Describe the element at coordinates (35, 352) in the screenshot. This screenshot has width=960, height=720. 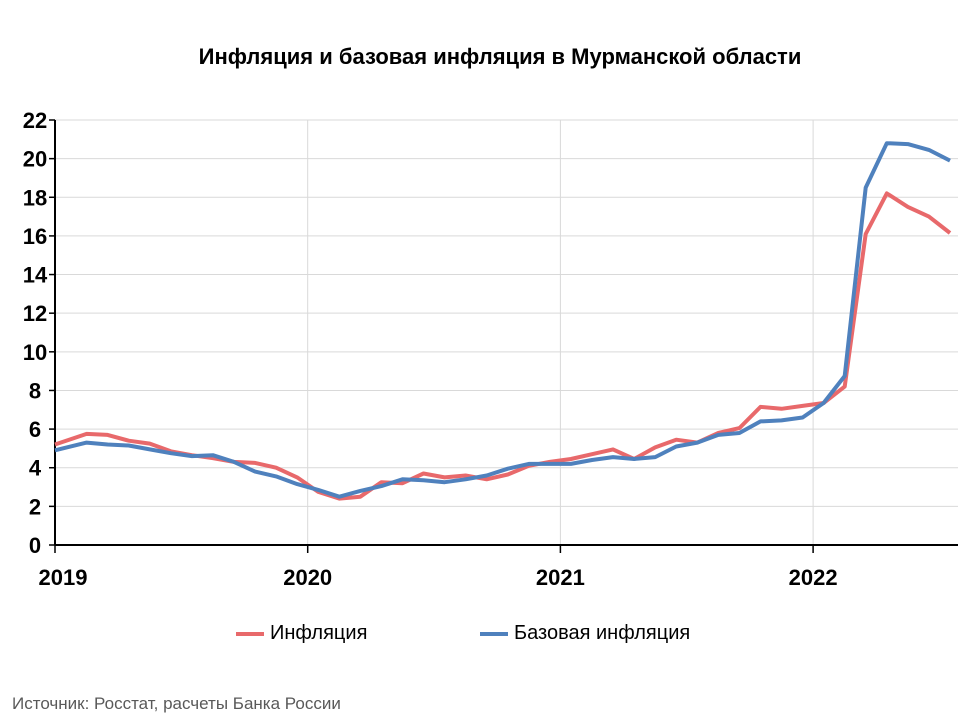
I see `y-tick-label: 10` at that location.